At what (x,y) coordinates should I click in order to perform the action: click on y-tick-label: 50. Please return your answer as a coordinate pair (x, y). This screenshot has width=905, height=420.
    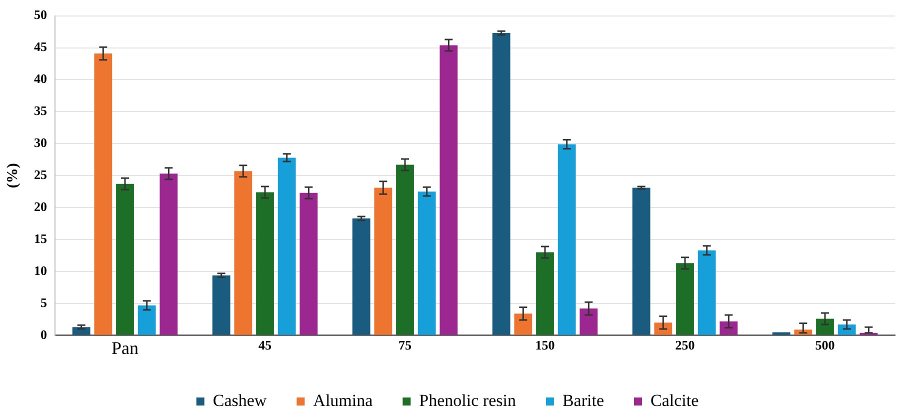
    Looking at the image, I should click on (40, 14).